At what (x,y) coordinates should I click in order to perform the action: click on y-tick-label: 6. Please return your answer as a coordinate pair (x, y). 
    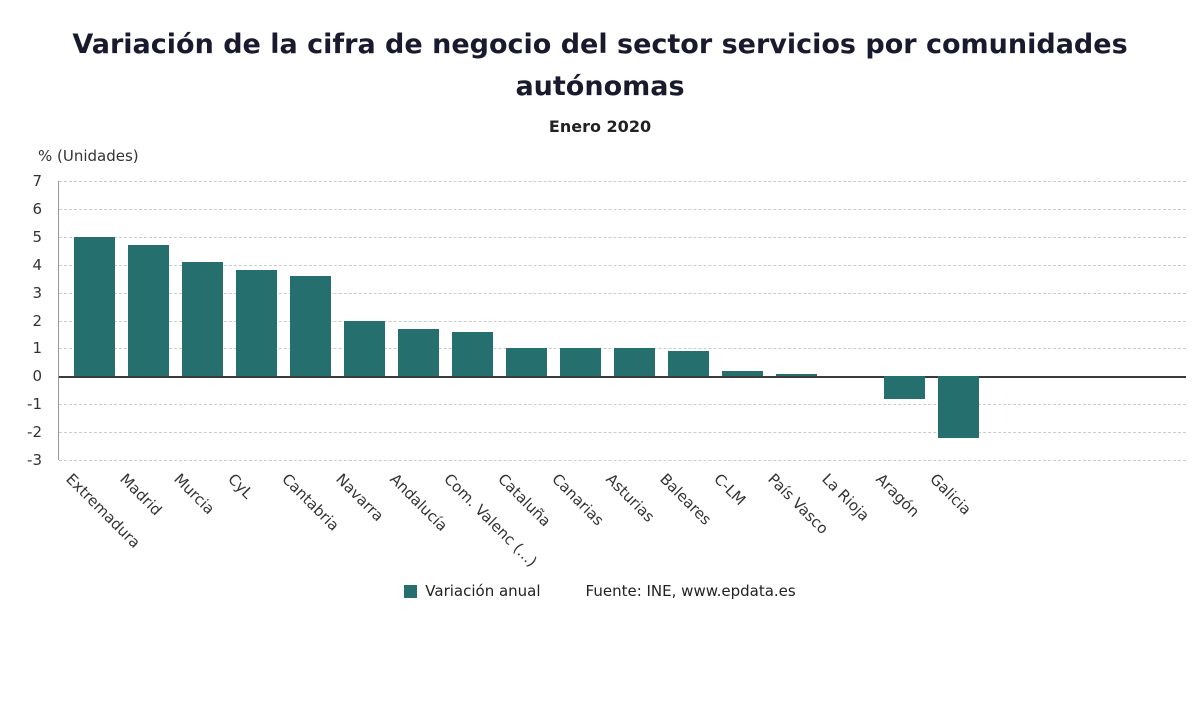
    Looking at the image, I should click on (37, 208).